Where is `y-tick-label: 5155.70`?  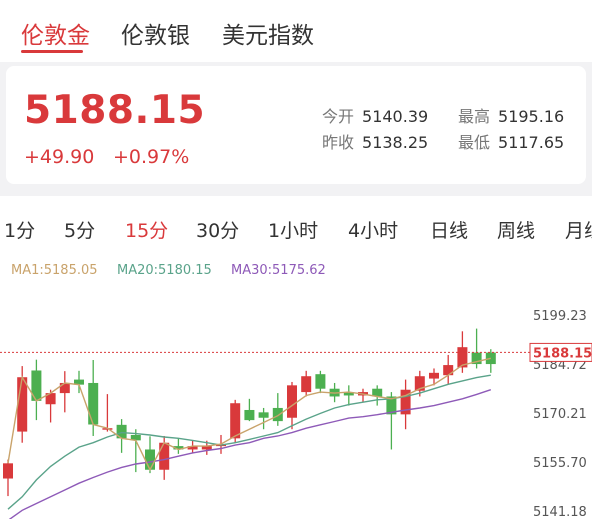 y-tick-label: 5155.70 is located at coordinates (560, 463).